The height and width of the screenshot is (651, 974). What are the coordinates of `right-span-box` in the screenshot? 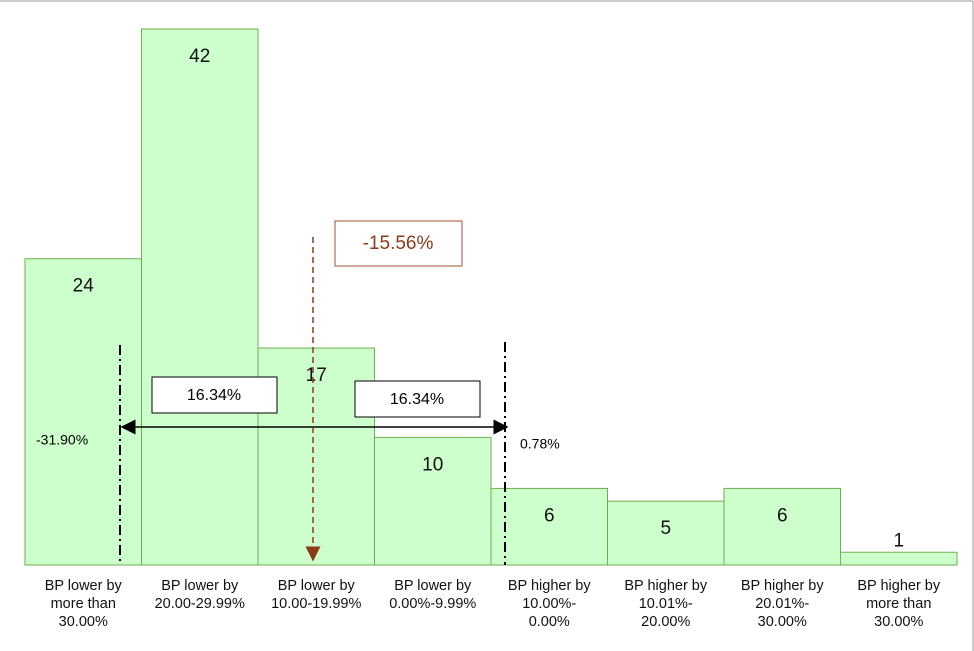 It's located at (417, 399).